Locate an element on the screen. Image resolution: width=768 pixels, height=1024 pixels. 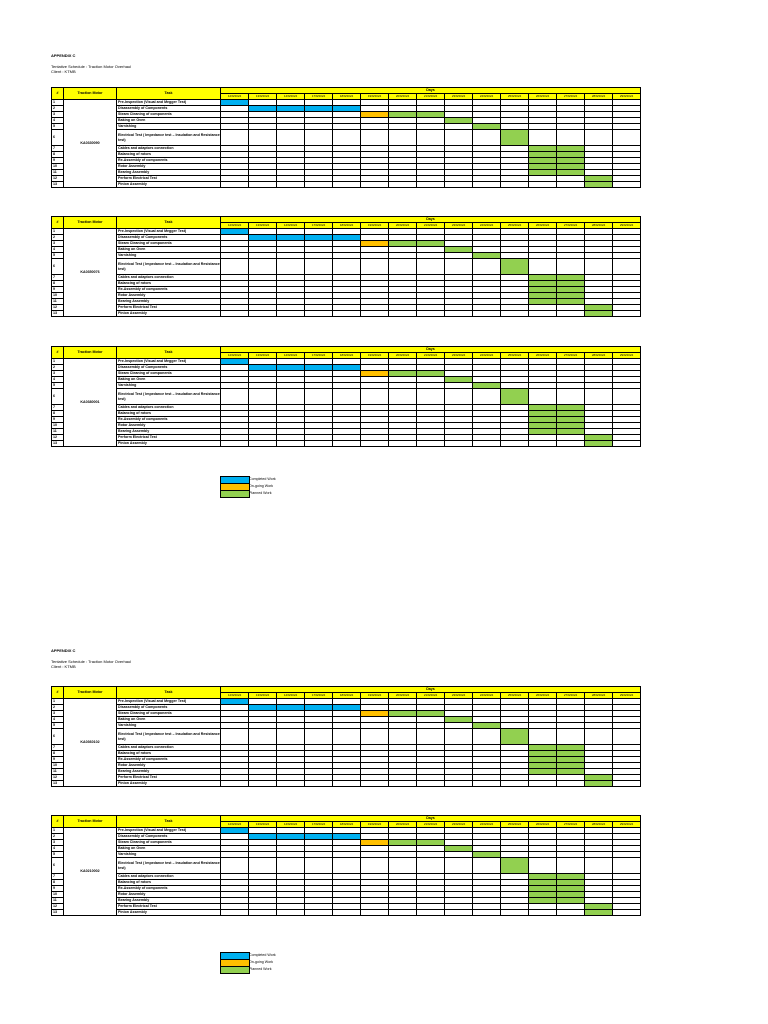
table-row: 13 Pinion Assembly is located at coordinates (346, 313).